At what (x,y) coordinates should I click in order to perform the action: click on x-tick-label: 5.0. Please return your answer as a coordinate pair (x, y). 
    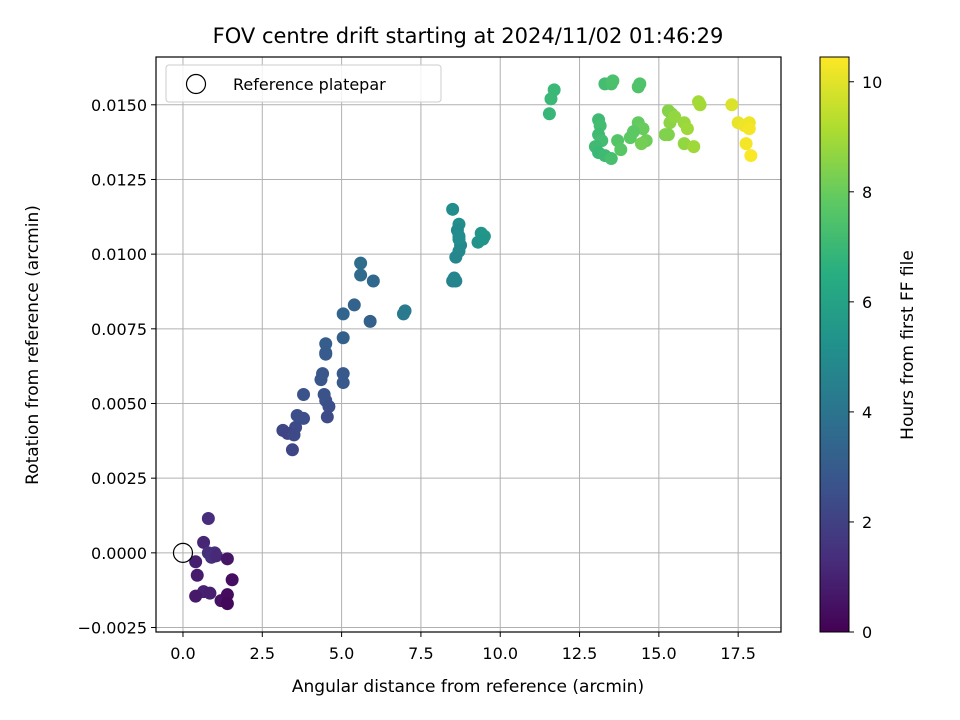
    Looking at the image, I should click on (341, 653).